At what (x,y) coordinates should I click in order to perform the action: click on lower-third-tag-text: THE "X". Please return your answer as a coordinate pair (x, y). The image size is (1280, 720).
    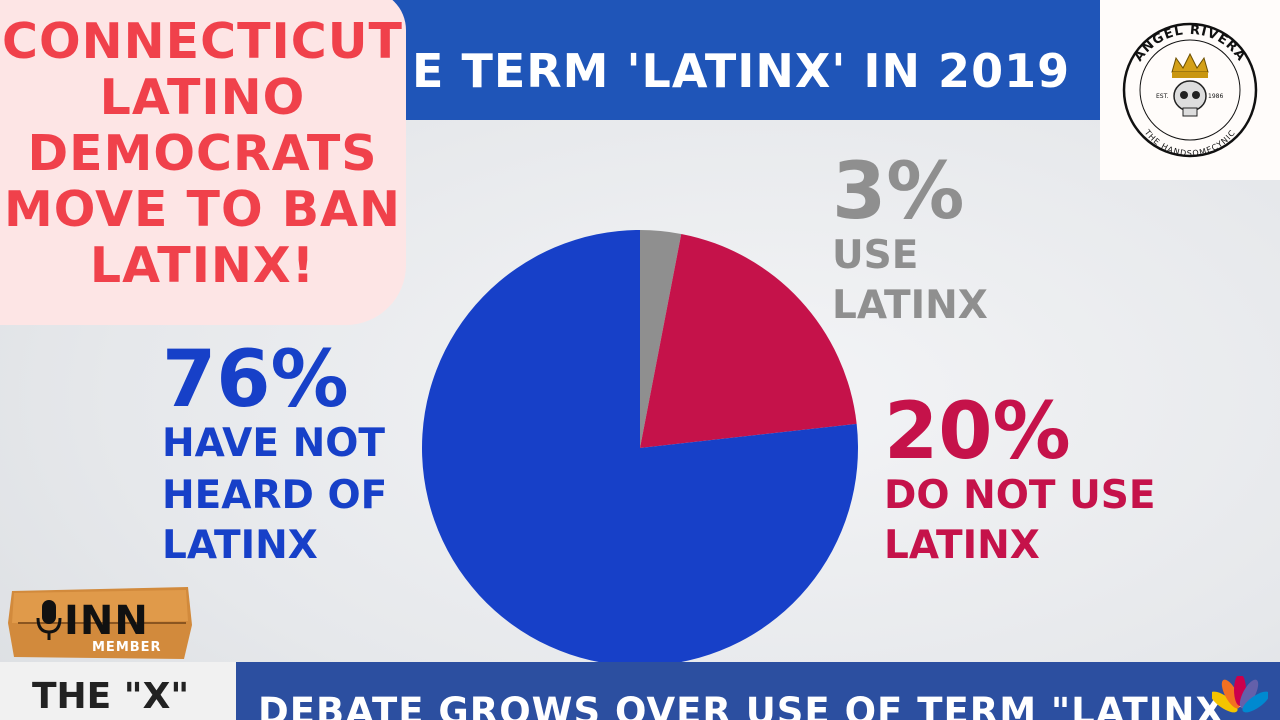
    Looking at the image, I should click on (111, 696).